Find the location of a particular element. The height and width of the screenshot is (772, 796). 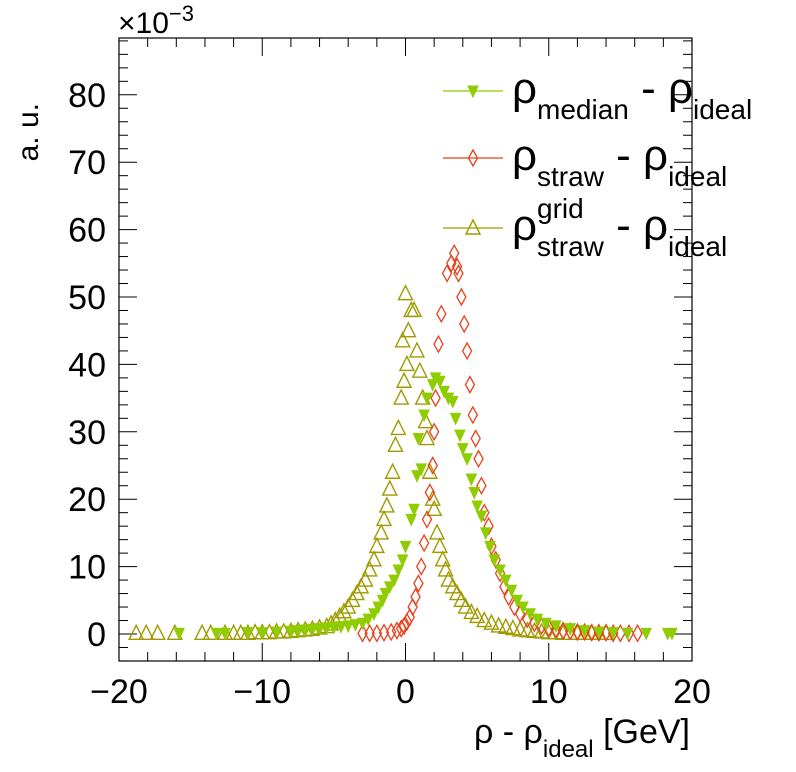

legend-marker is located at coordinates (473, 92).